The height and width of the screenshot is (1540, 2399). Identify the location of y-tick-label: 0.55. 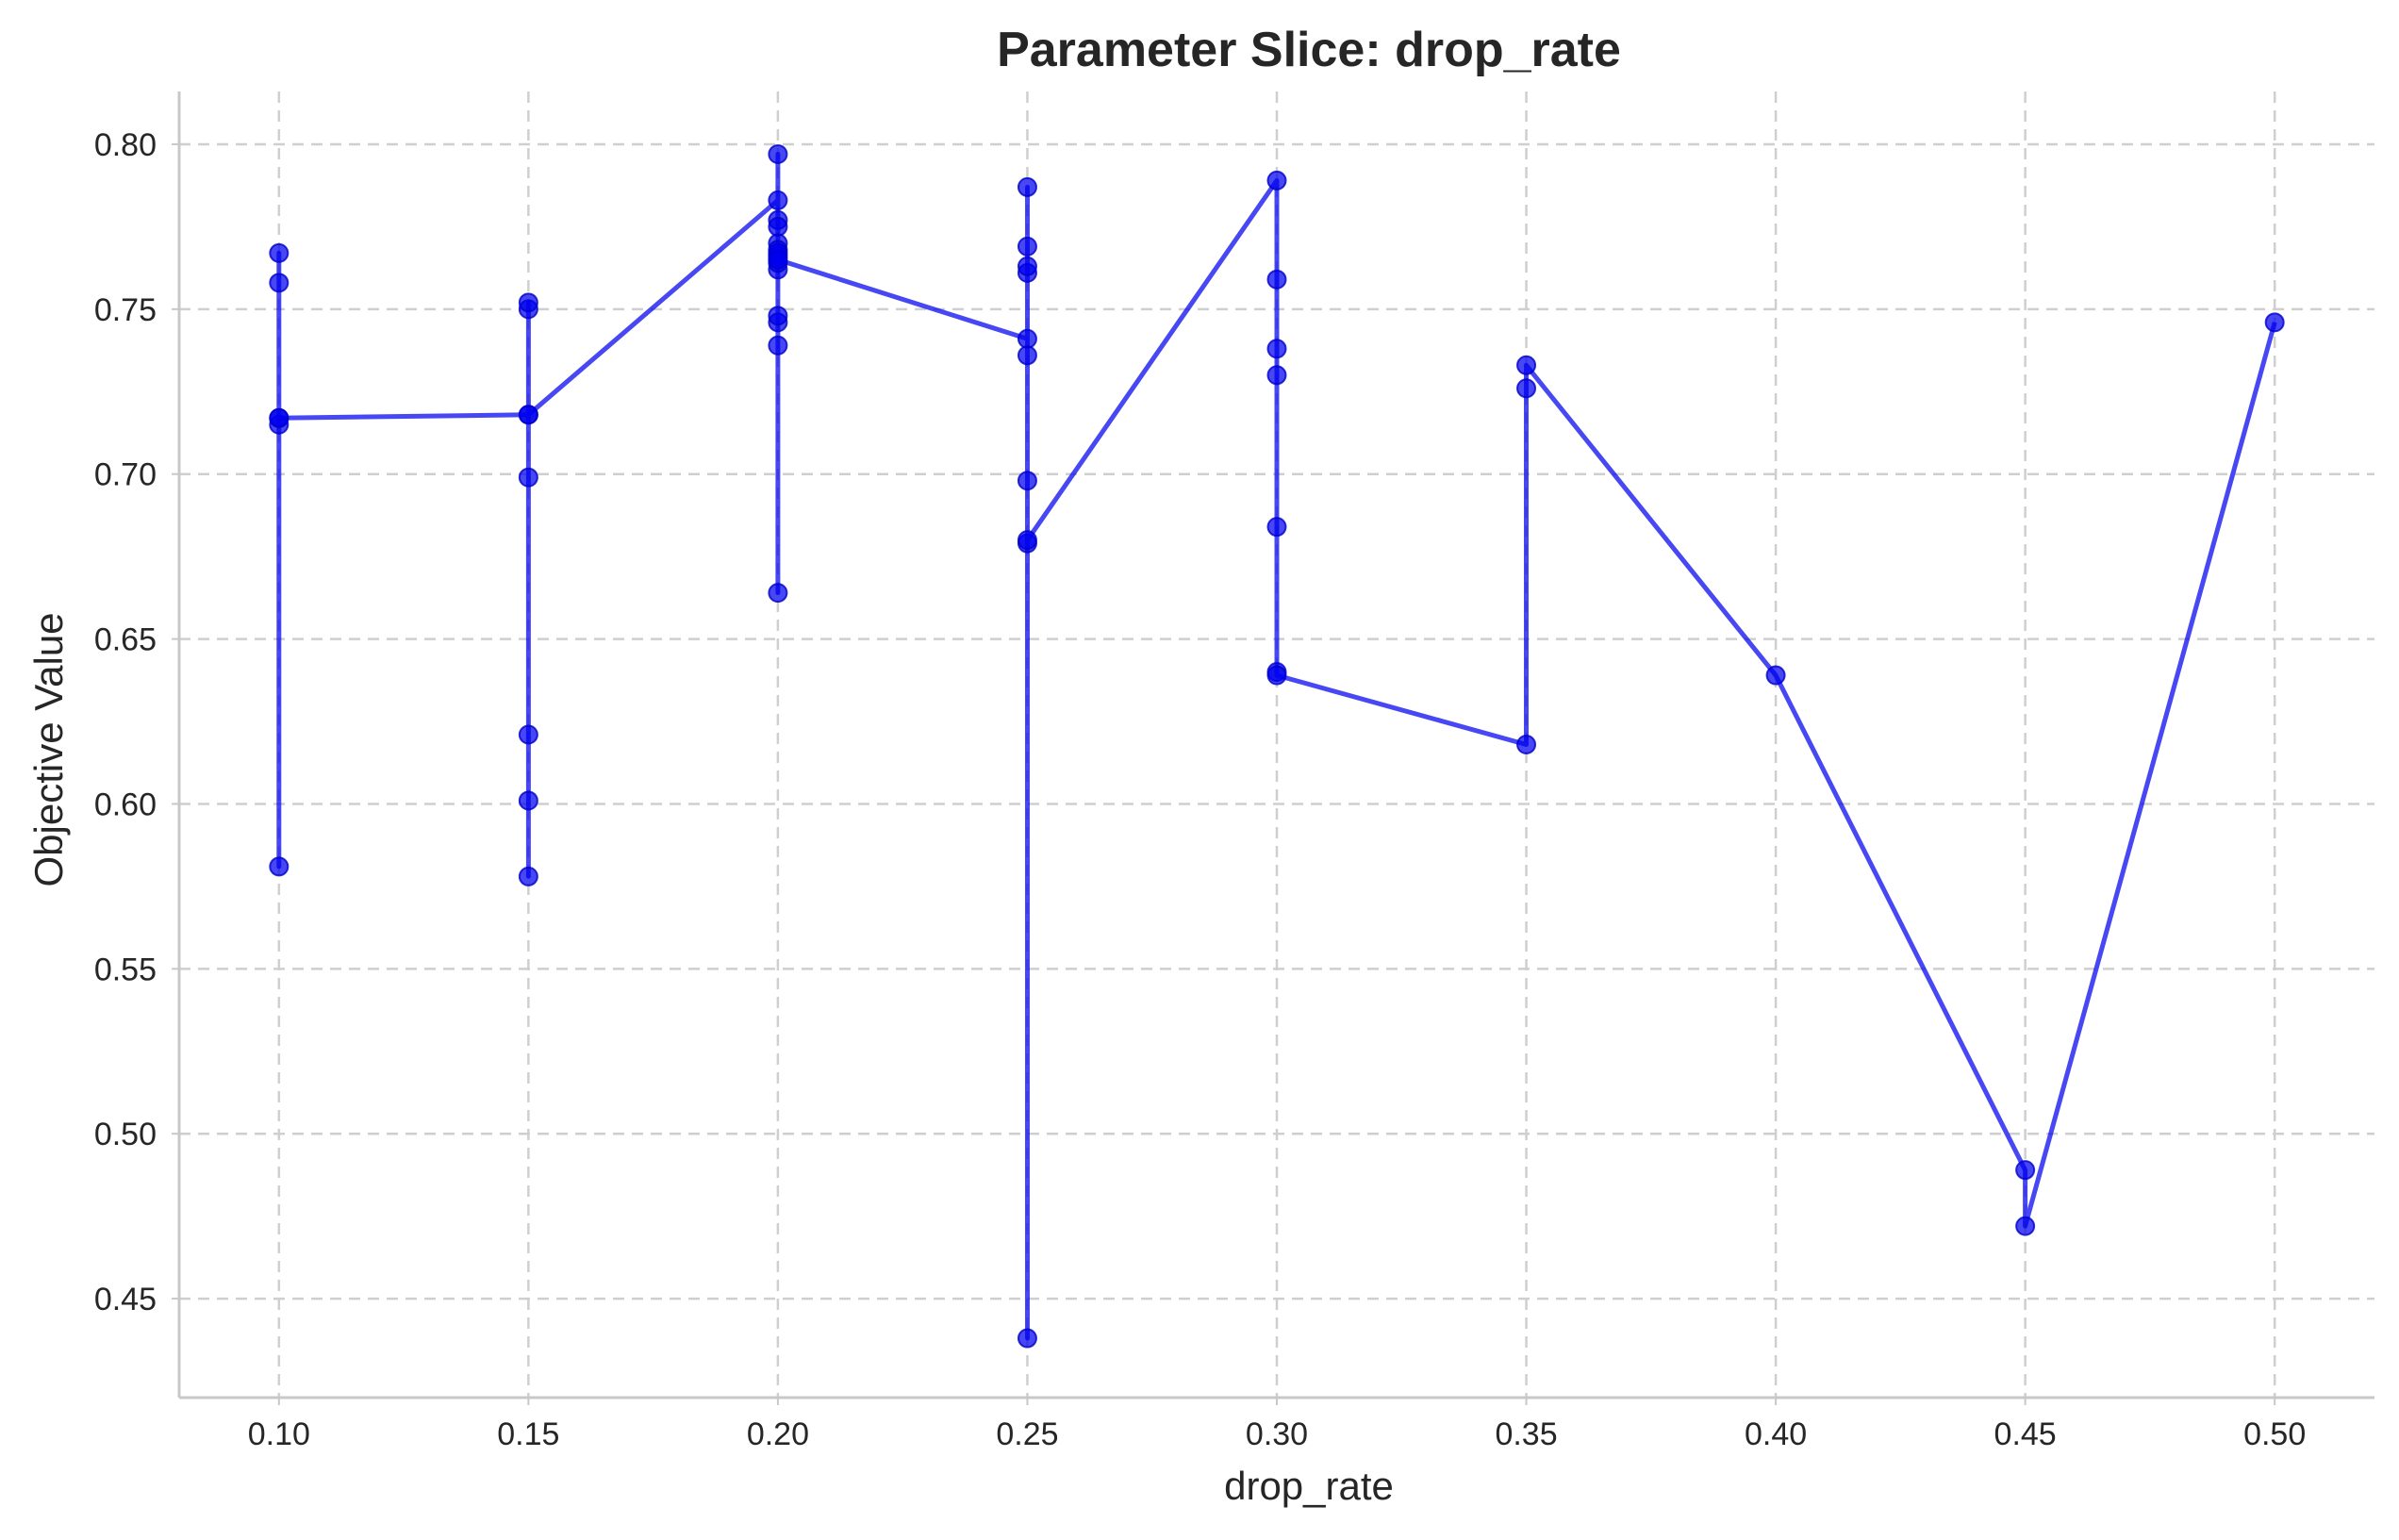
(125, 969).